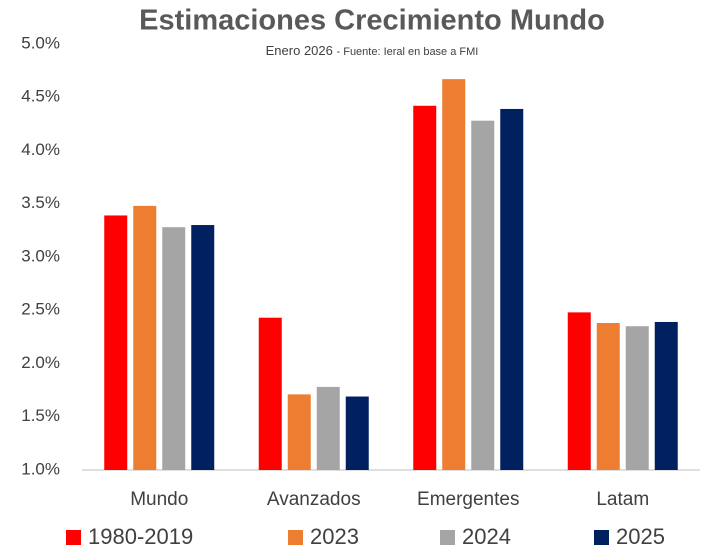 The image size is (701, 550). Describe the element at coordinates (40, 255) in the screenshot. I see `y-tick-label: 3.0%` at that location.